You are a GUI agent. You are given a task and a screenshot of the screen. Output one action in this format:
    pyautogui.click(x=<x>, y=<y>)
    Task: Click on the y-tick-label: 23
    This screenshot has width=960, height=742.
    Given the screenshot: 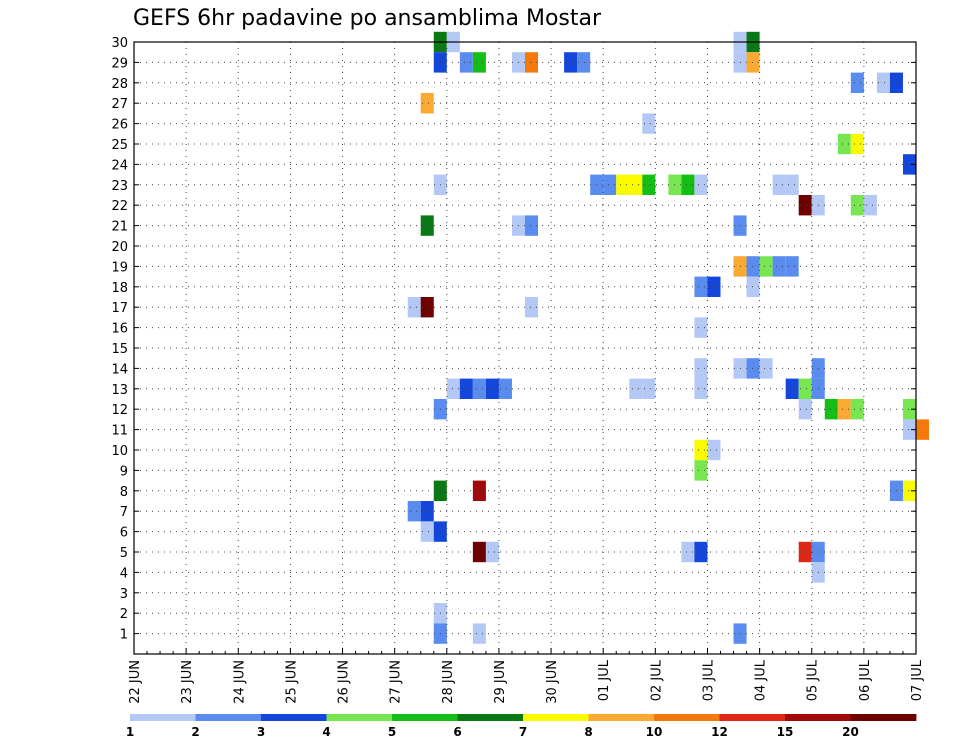 What is the action you would take?
    pyautogui.click(x=119, y=186)
    